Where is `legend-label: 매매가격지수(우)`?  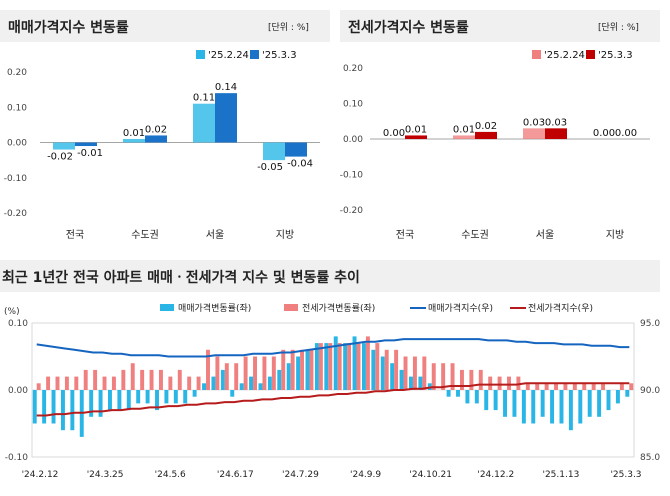
legend-label: 매매가격지수(우) is located at coordinates (460, 308).